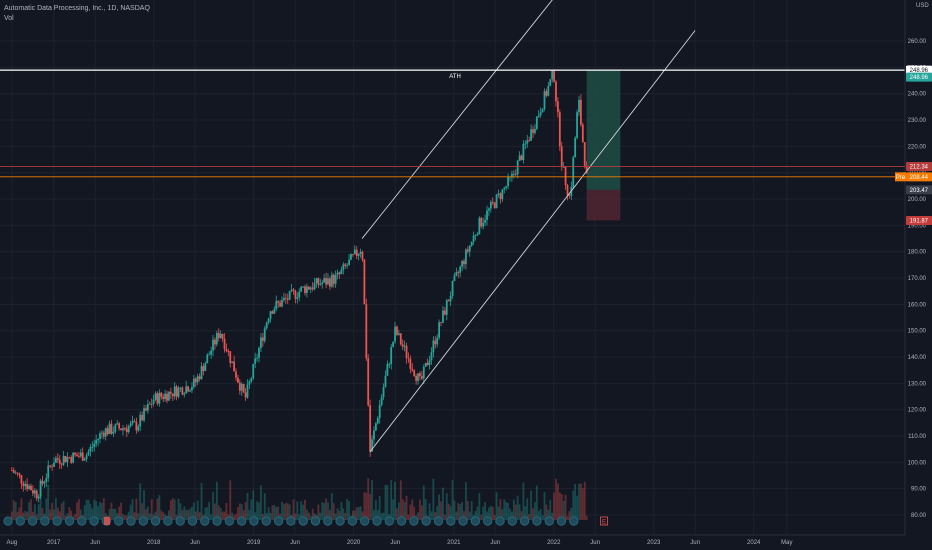 The image size is (932, 550). What do you see at coordinates (917, 147) in the screenshot?
I see `y-tick-label: 220.00` at bounding box center [917, 147].